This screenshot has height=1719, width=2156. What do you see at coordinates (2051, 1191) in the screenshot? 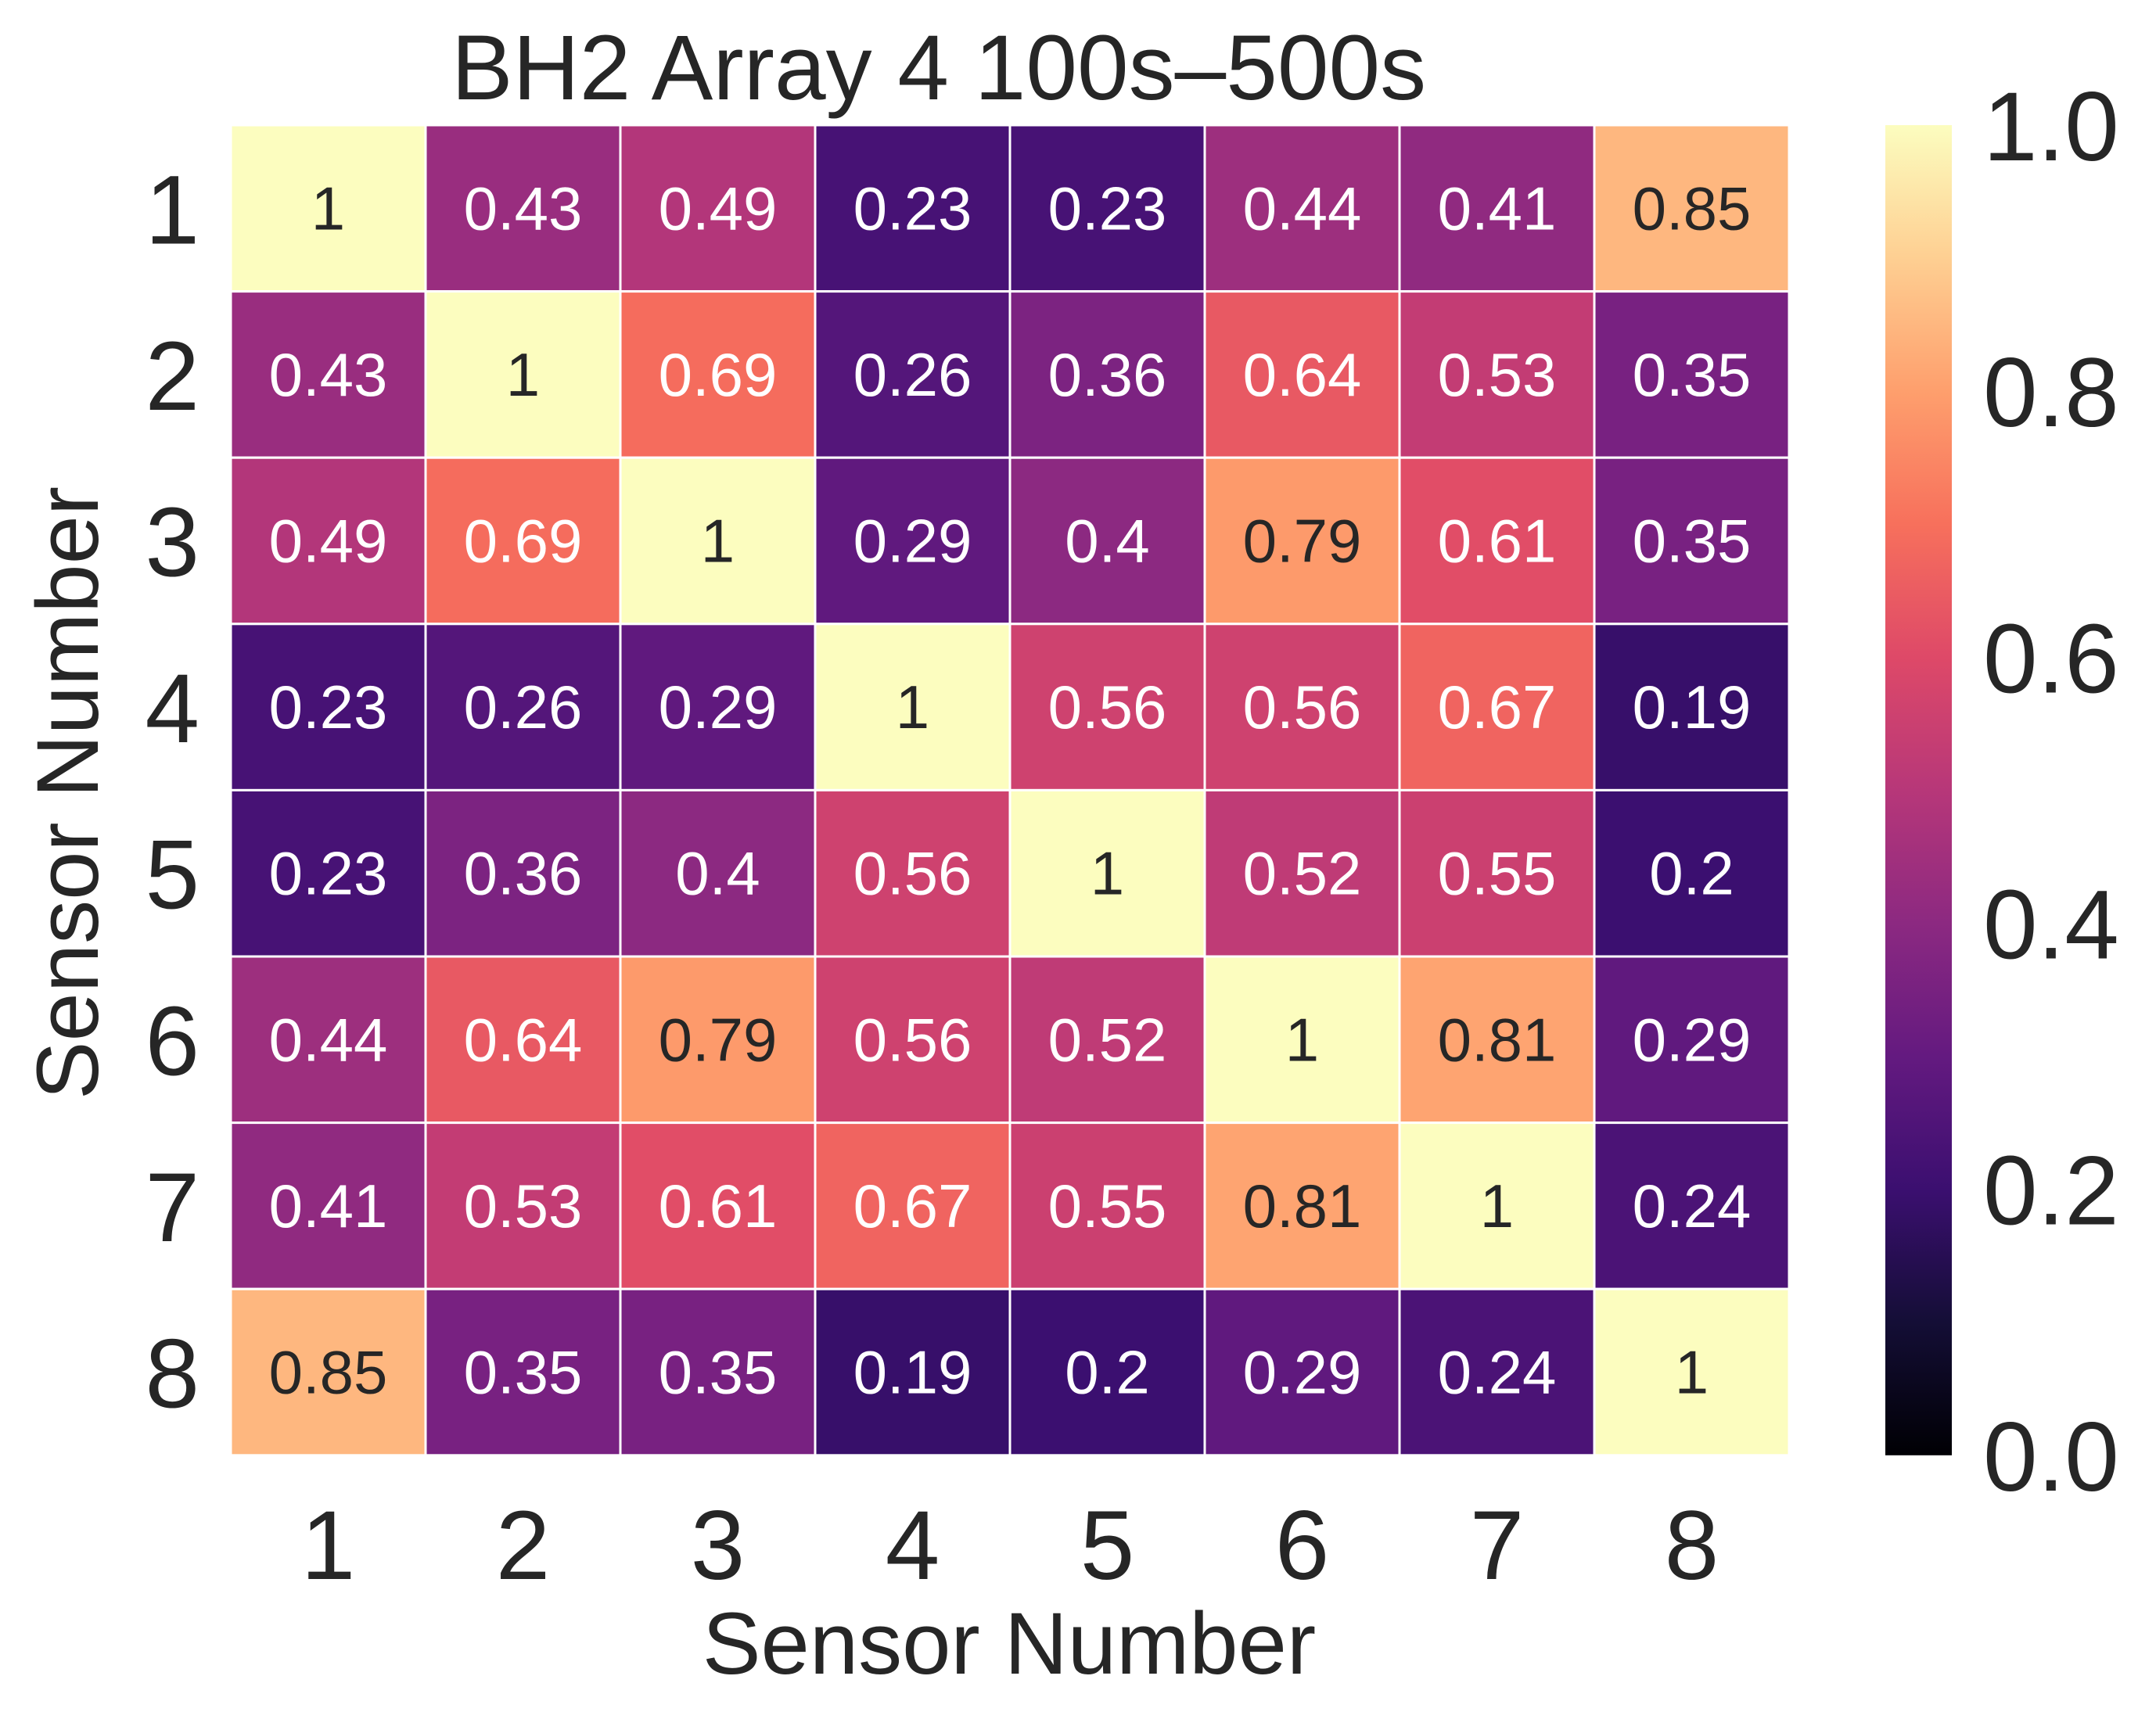
I see `colorbar-tick-label: 0.2` at bounding box center [2051, 1191].